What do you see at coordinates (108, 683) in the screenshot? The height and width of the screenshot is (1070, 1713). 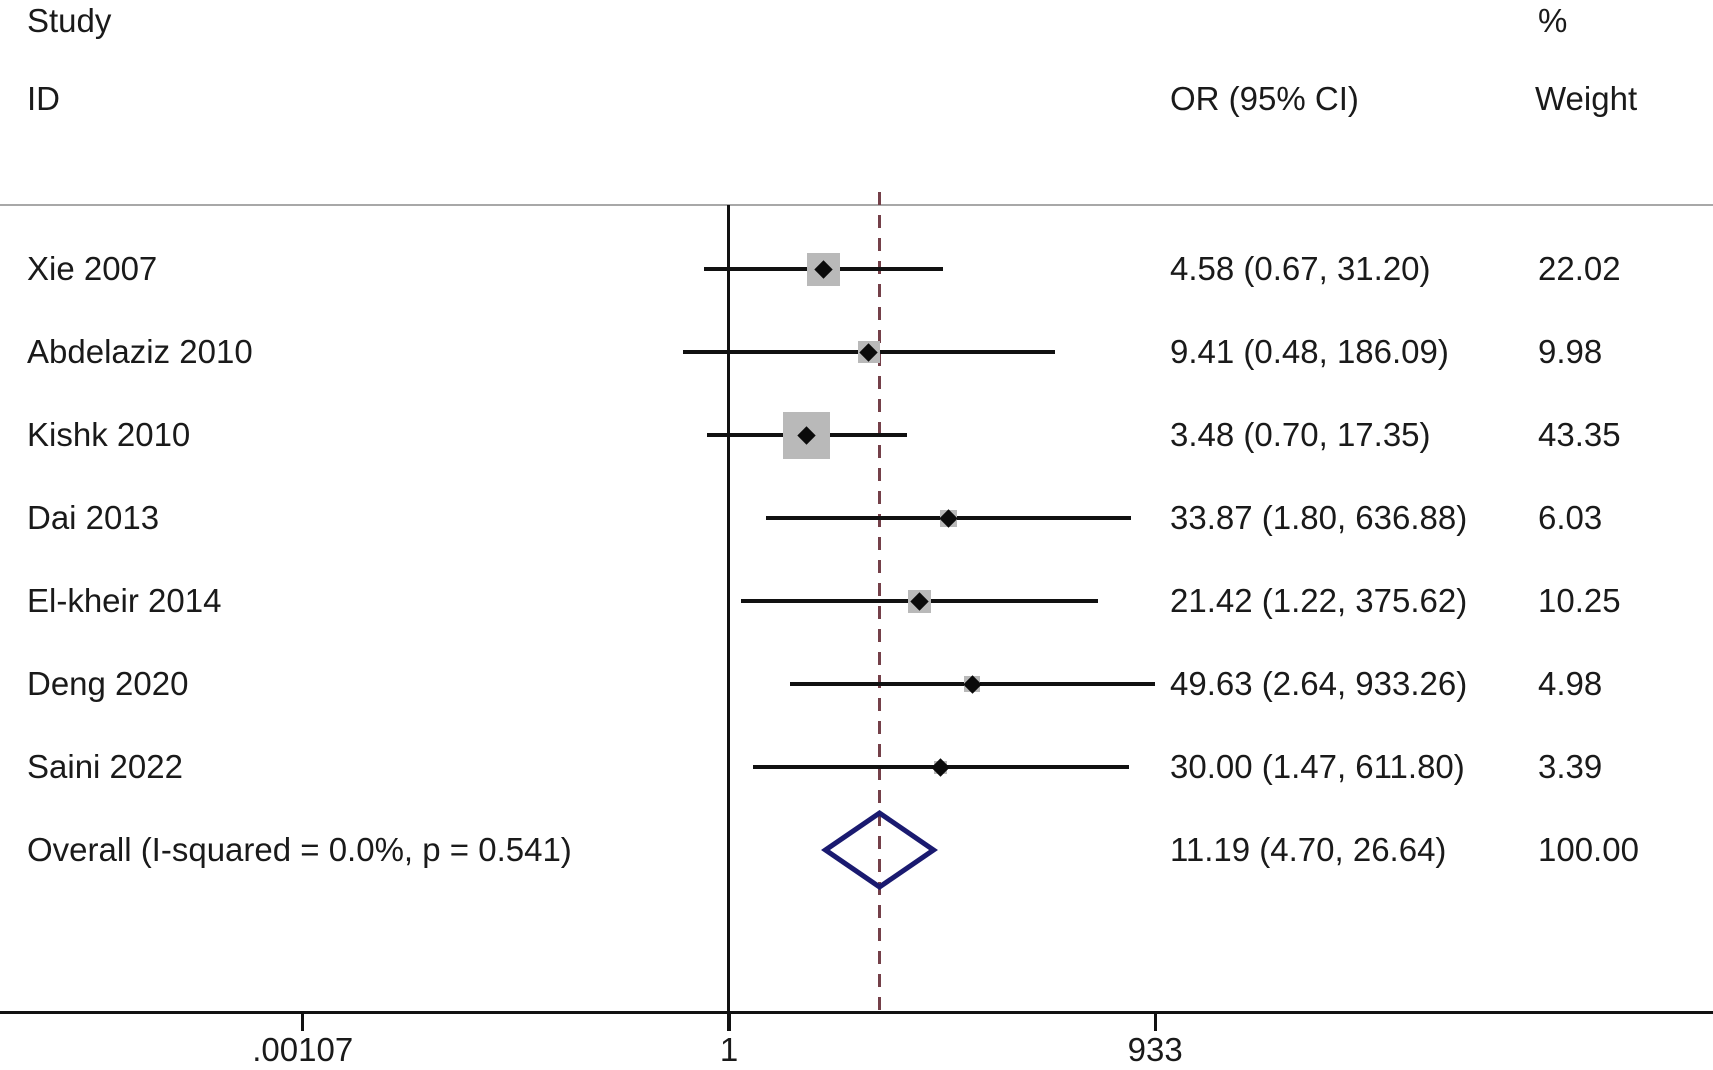 I see `study-label: Deng 2020` at bounding box center [108, 683].